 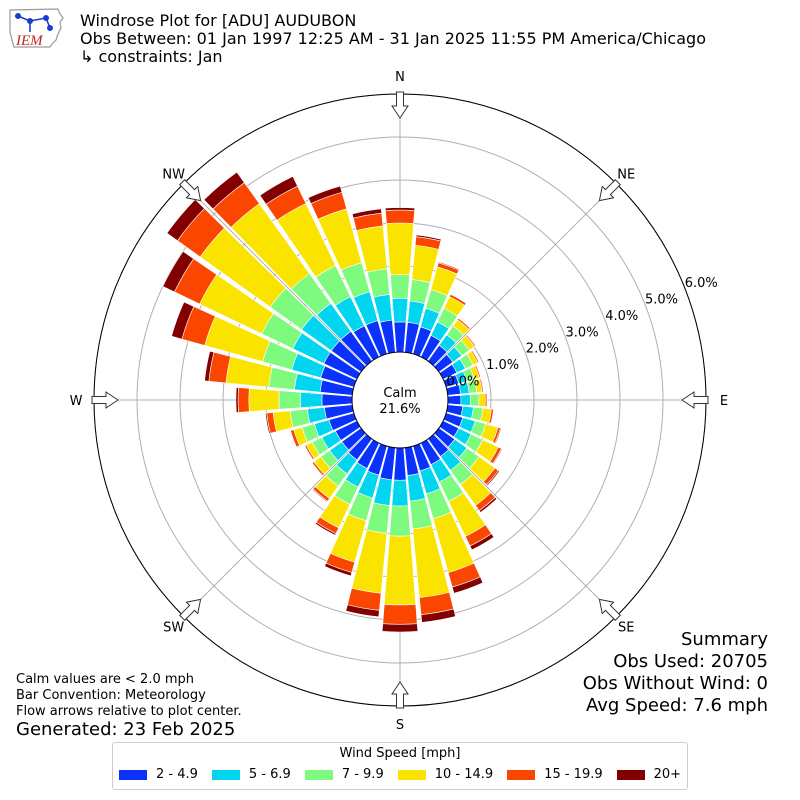 I want to click on summary-obs-used: Obs Used: 20705, so click(x=690, y=661).